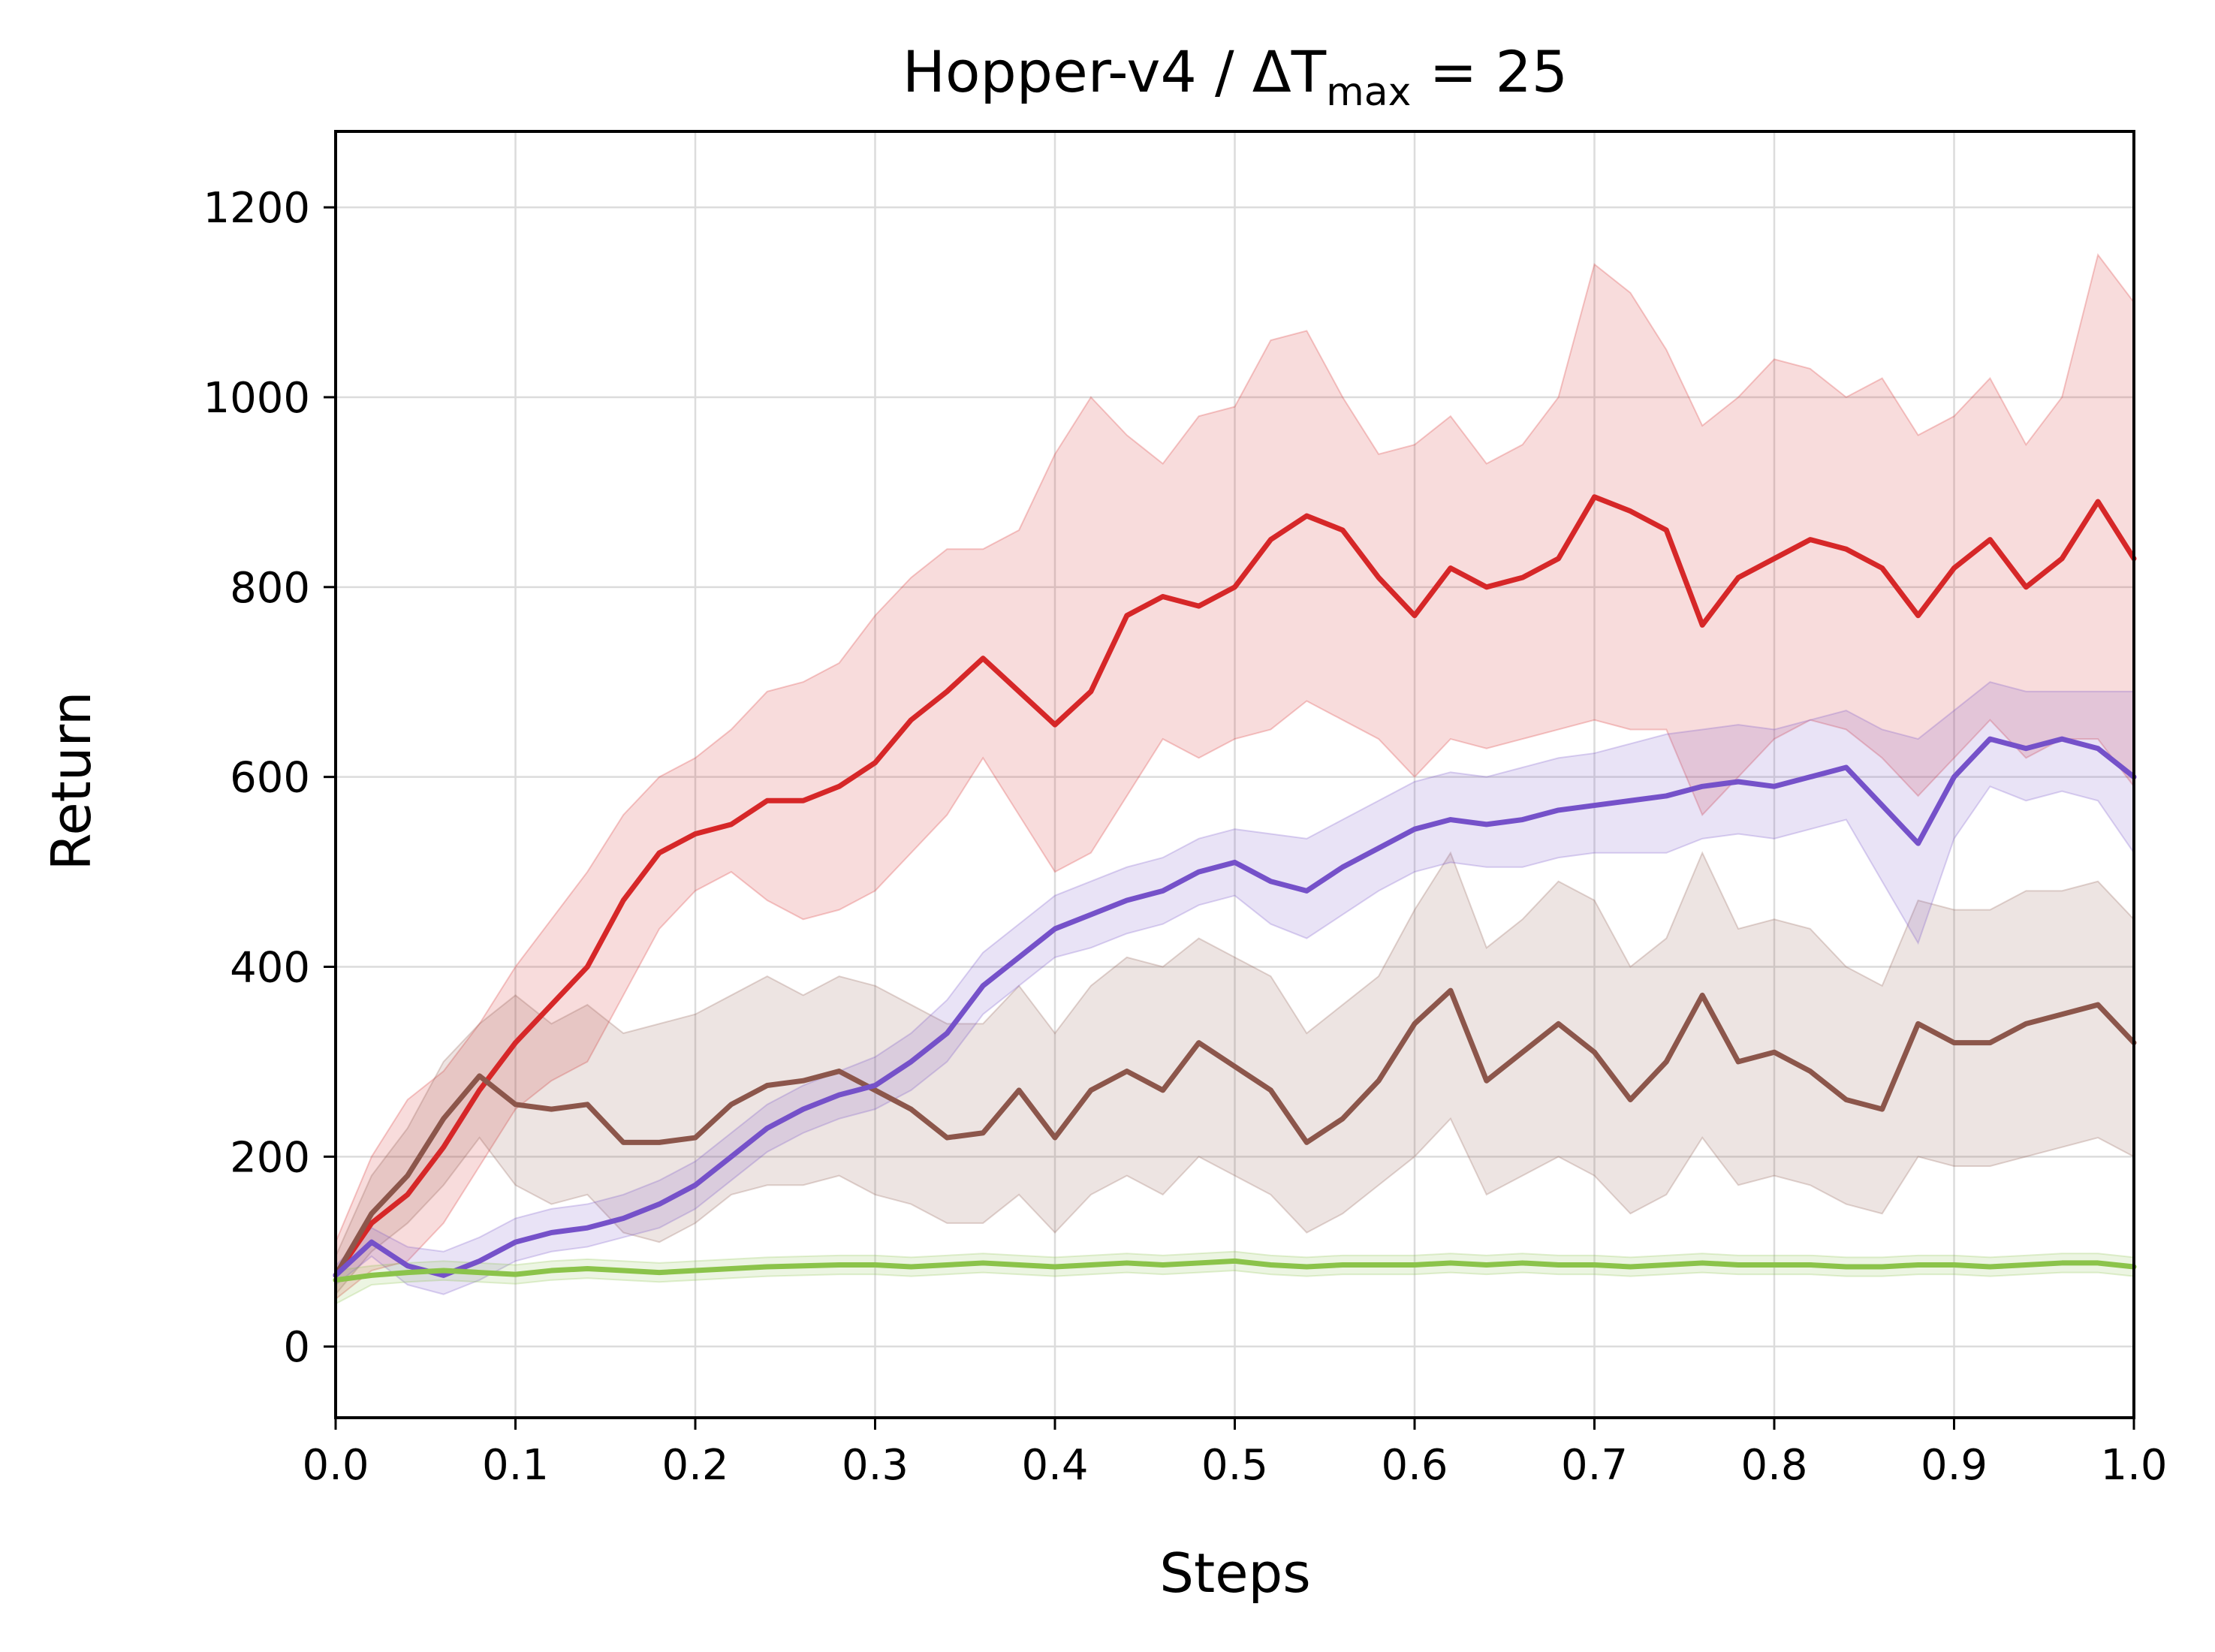 This screenshot has width=2215, height=1652. What do you see at coordinates (1774, 1465) in the screenshot?
I see `x-tick-label-8: 0.8` at bounding box center [1774, 1465].